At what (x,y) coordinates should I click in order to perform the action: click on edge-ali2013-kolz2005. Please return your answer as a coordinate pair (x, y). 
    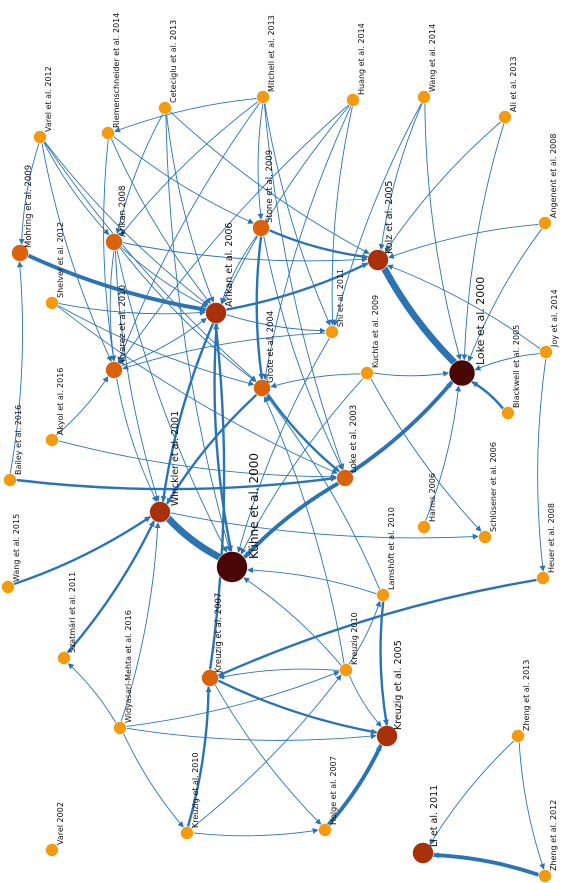
    Looking at the image, I should click on (443, 187).